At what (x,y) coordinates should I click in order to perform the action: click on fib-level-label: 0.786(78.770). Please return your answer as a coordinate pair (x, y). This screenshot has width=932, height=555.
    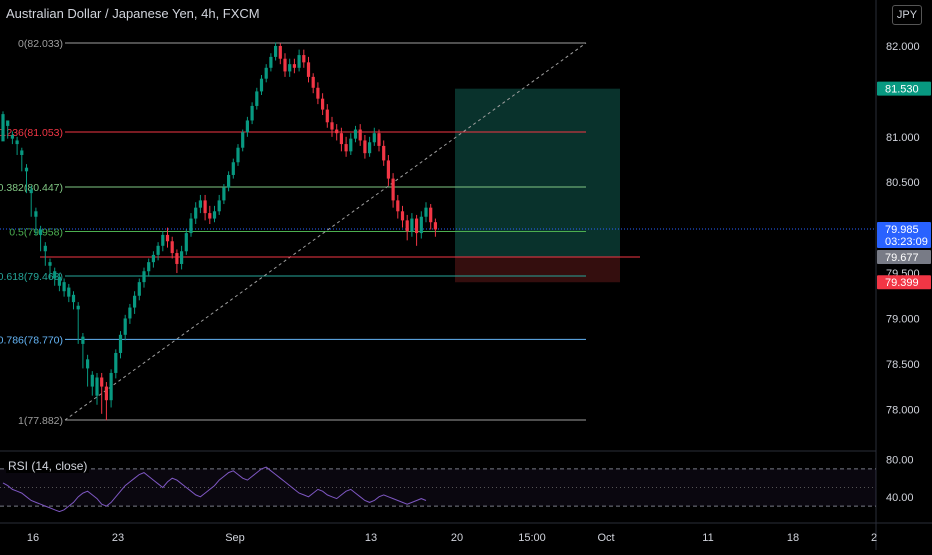
    Looking at the image, I should click on (31, 340).